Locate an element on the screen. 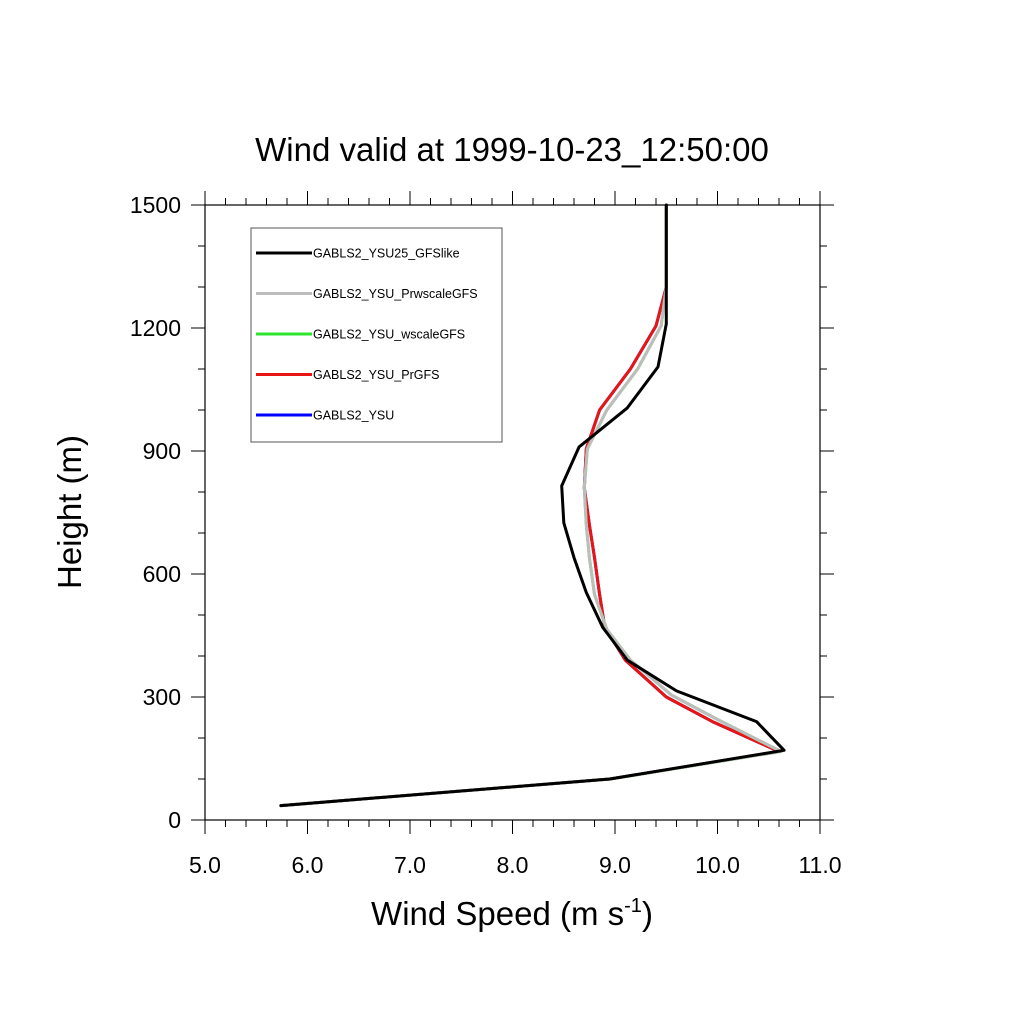  y-tick-label: 0 is located at coordinates (174, 820).